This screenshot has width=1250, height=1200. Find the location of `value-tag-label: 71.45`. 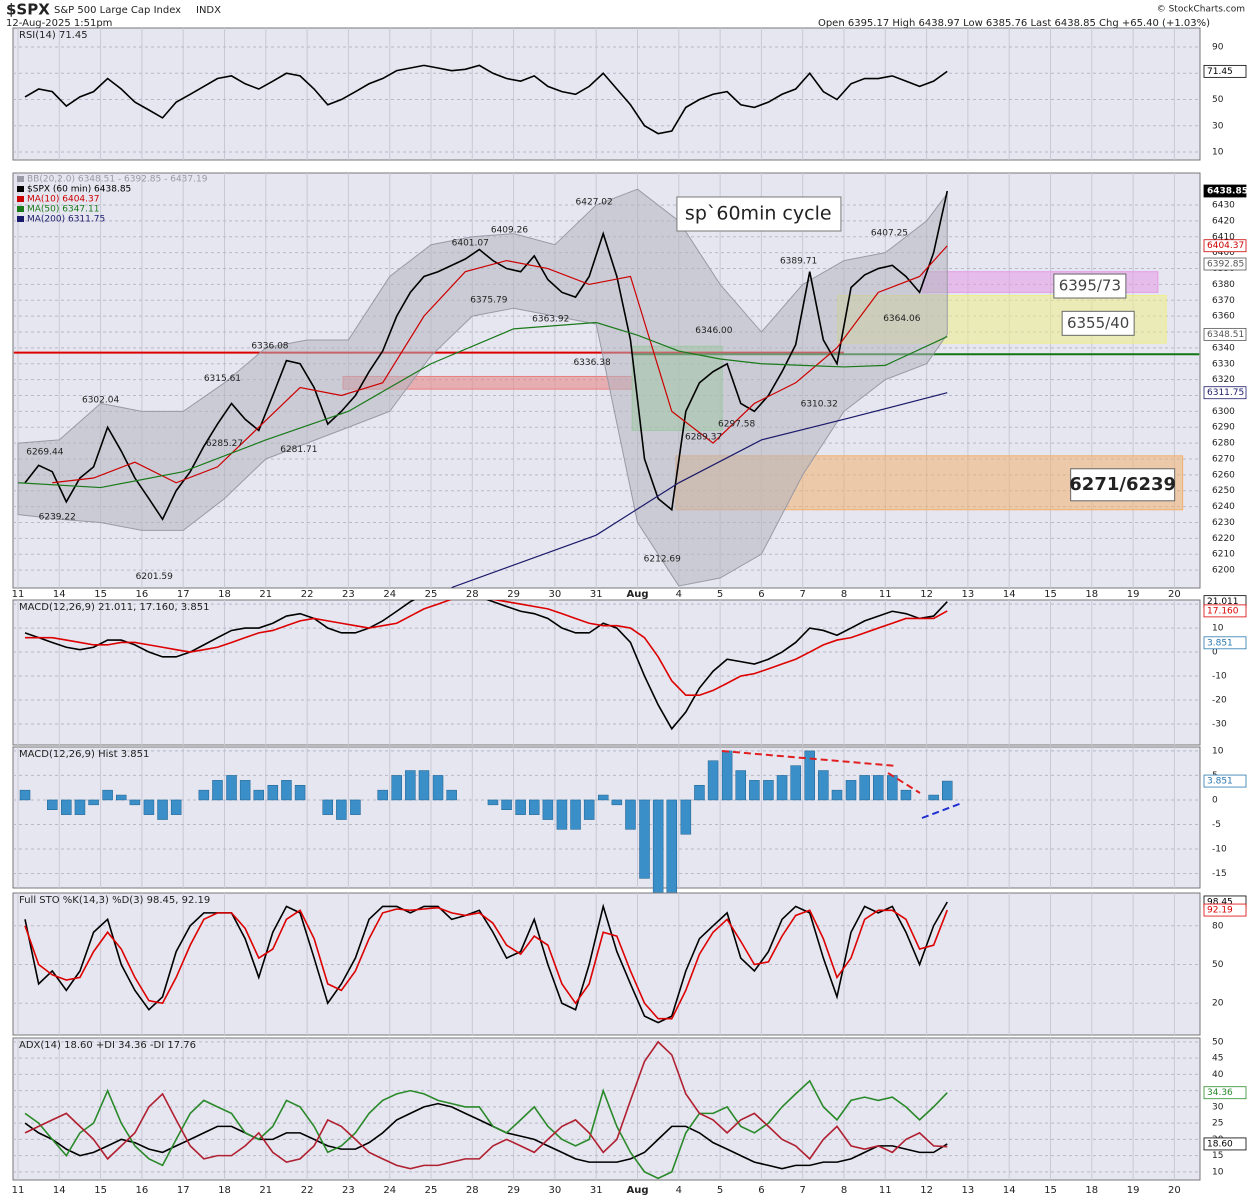

value-tag-label: 71.45 is located at coordinates (1220, 72).